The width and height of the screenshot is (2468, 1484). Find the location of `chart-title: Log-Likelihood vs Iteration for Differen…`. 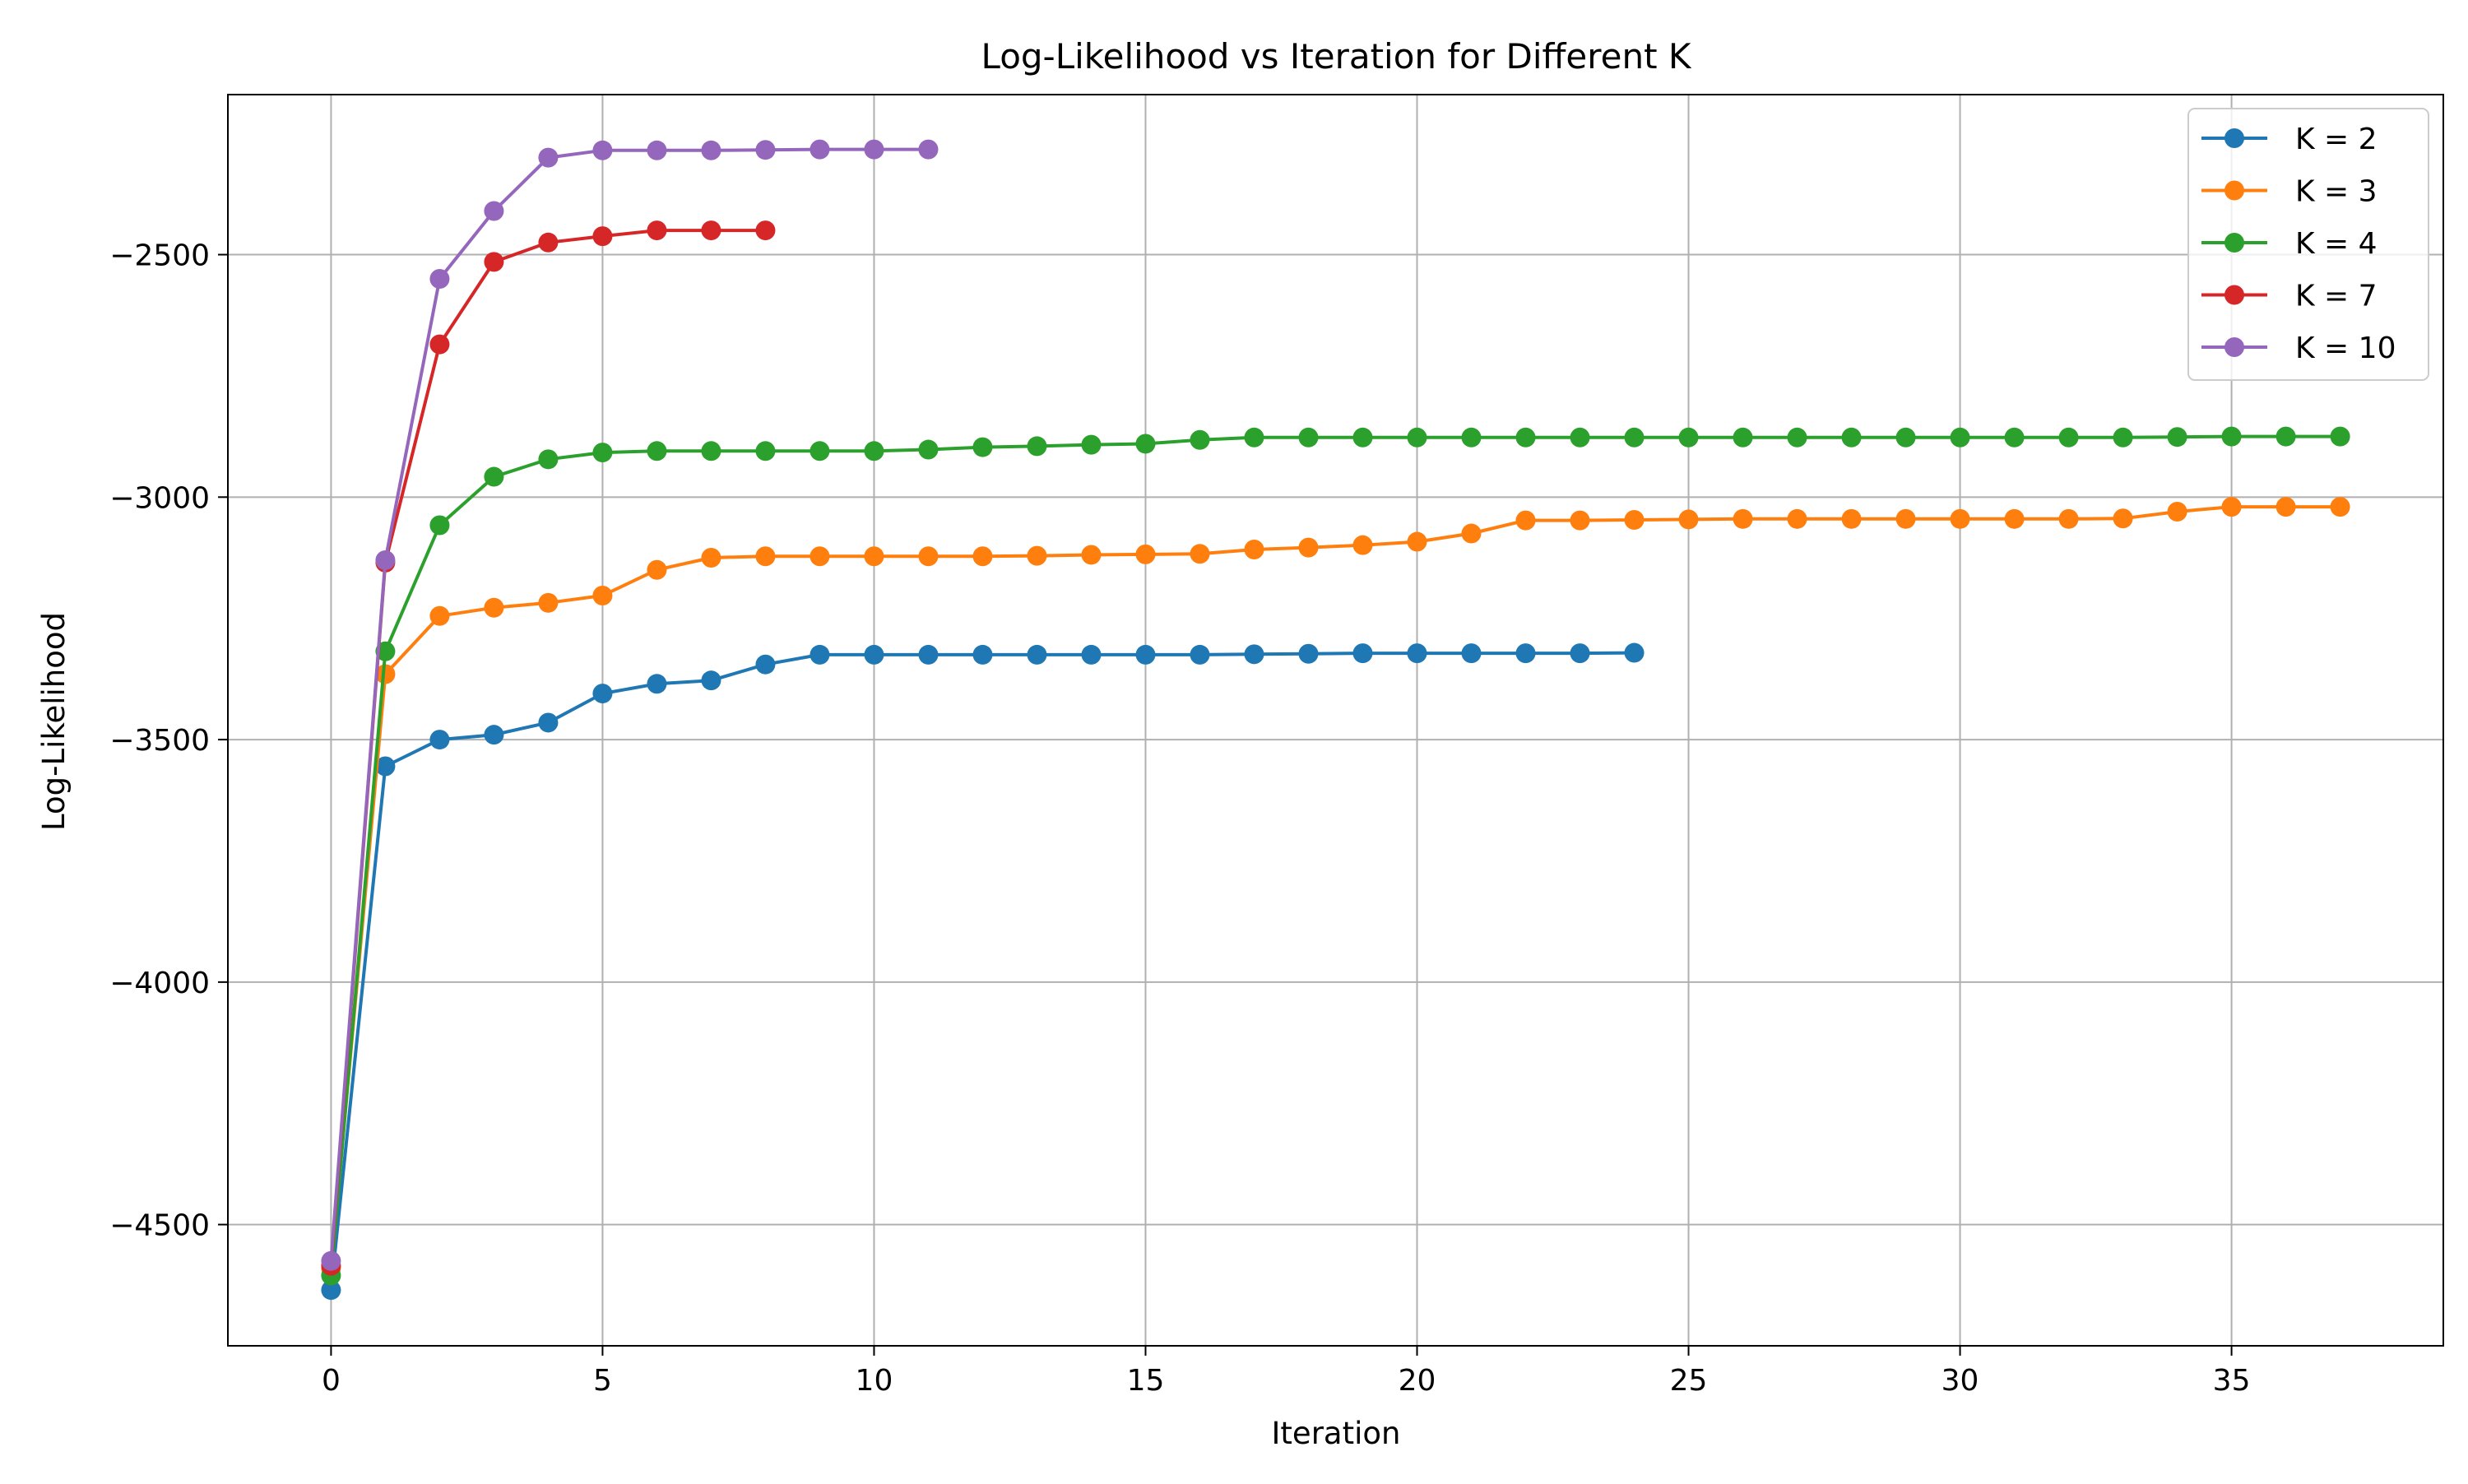

chart-title: Log-Likelihood vs Iteration for Differen… is located at coordinates (1336, 57).